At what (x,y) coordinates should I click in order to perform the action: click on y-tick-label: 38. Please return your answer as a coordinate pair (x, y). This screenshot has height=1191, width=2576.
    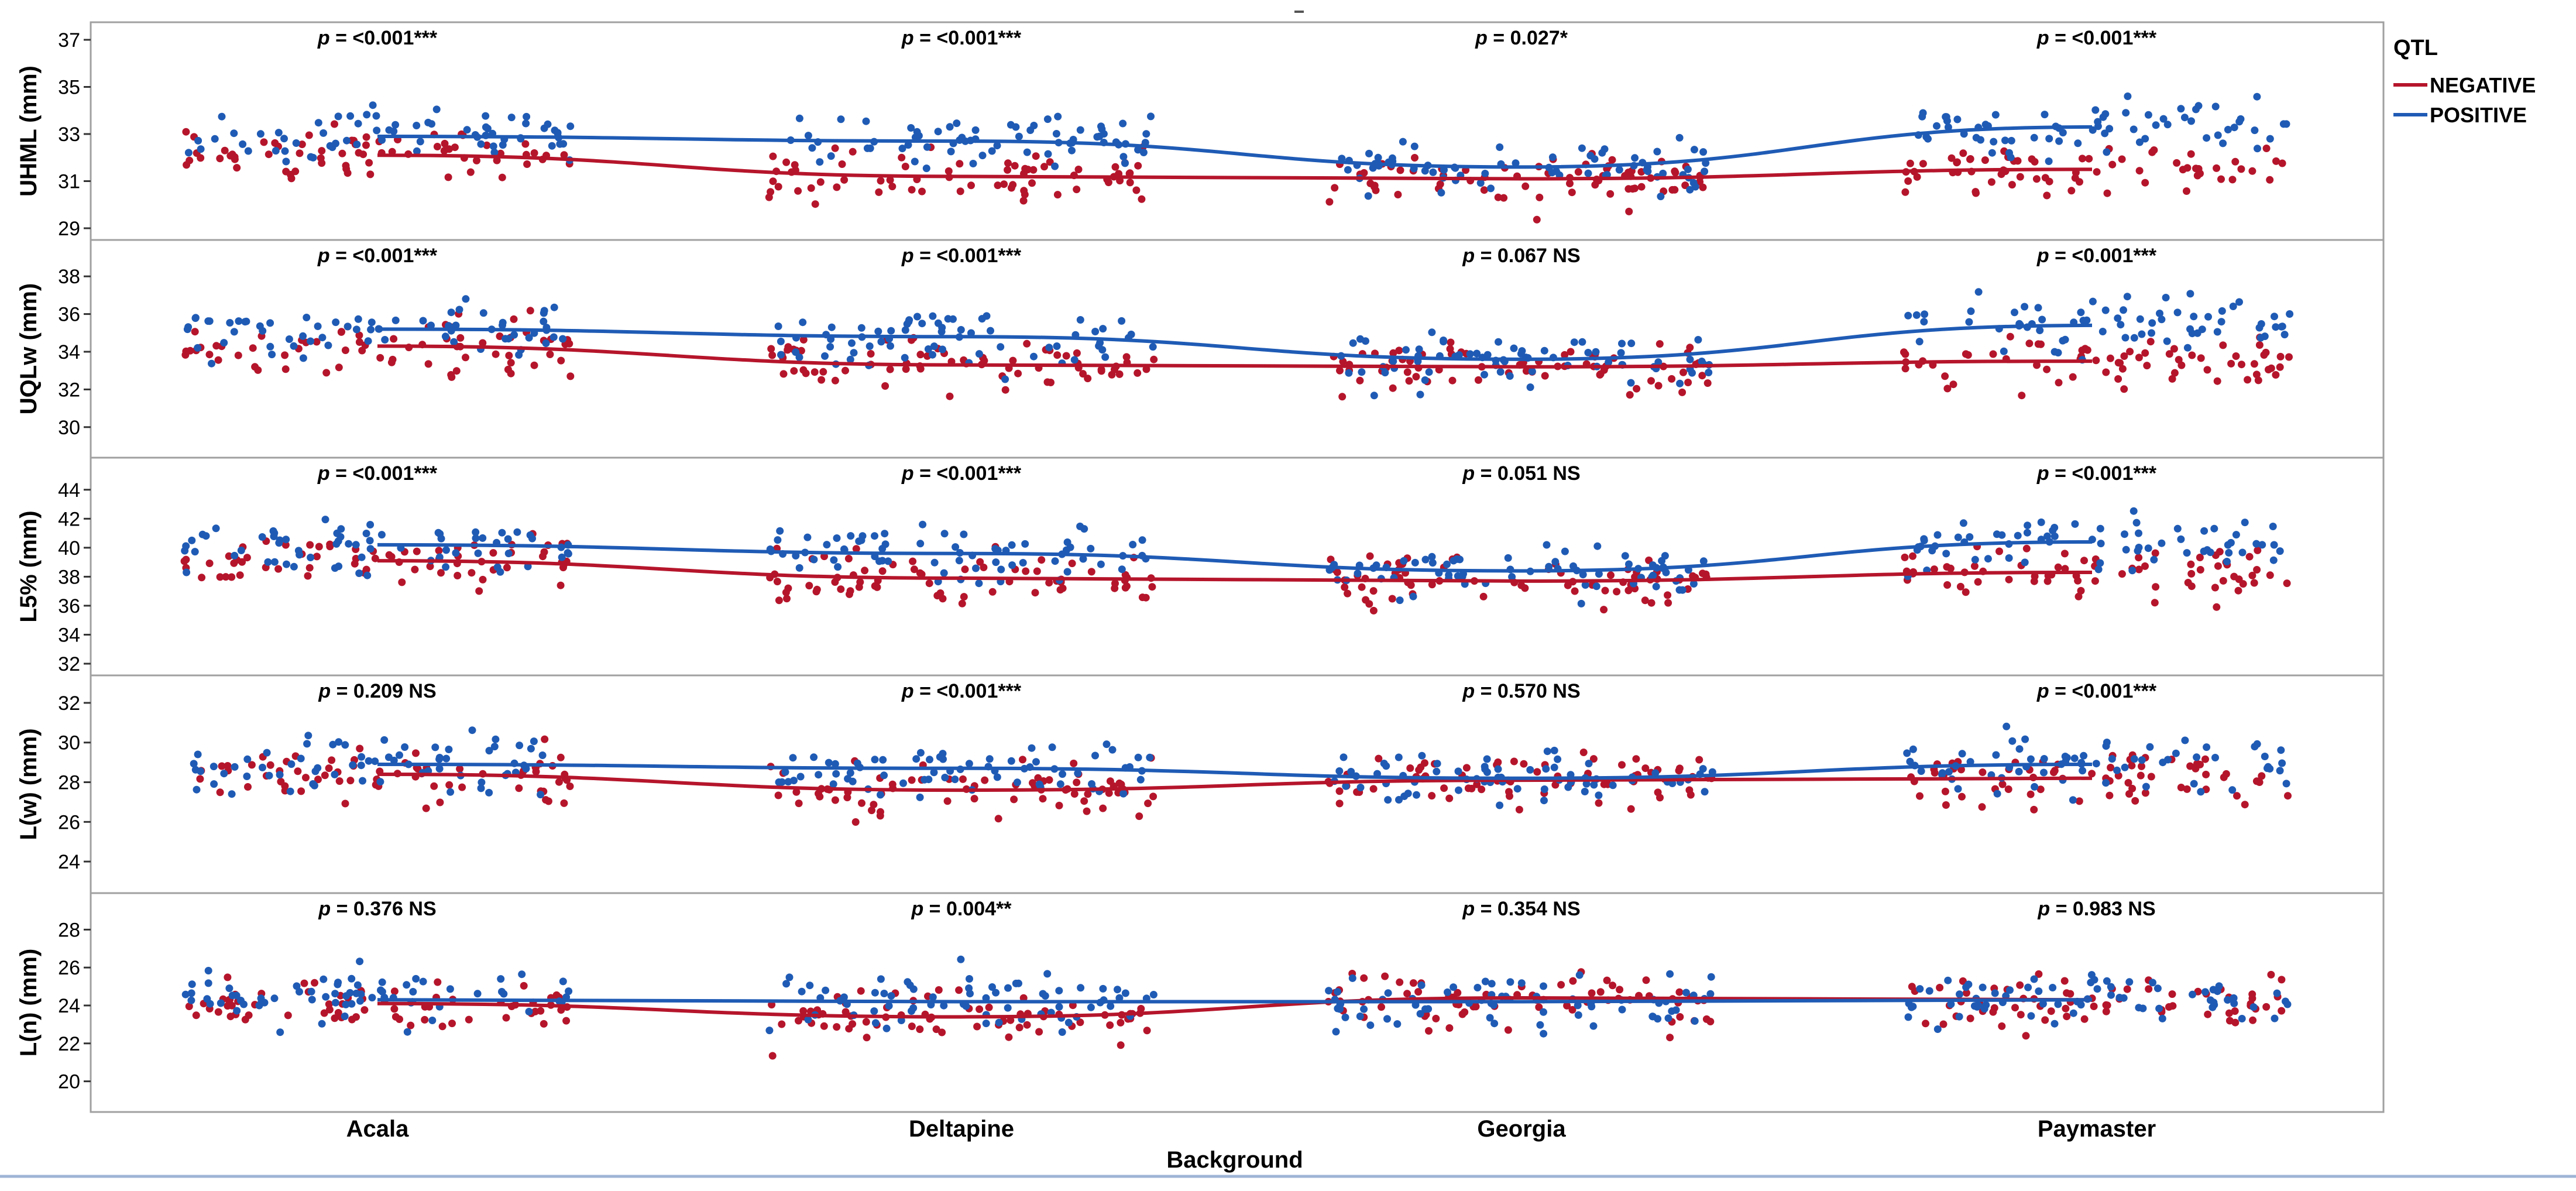
    Looking at the image, I should click on (69, 277).